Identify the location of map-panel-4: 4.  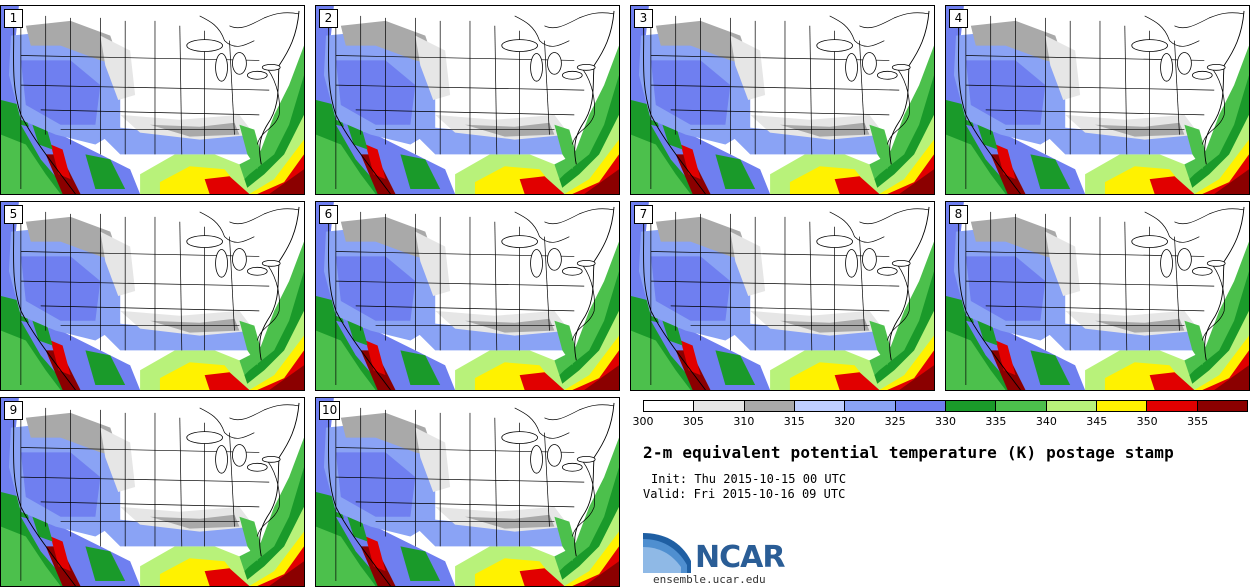
(1097, 100).